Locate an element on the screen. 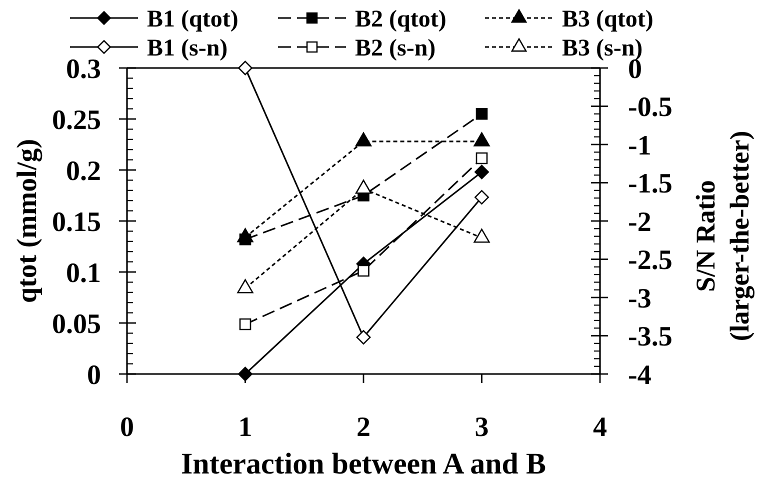 The height and width of the screenshot is (488, 759). y2-tick-label: -2.5 is located at coordinates (650, 260).